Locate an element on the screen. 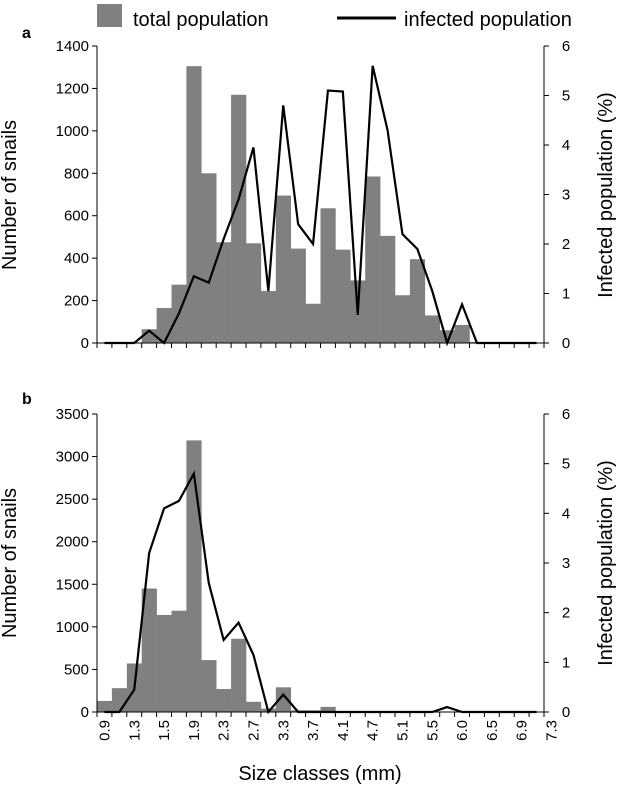 The image size is (622, 794). y-tick-label-7: 1400 is located at coordinates (72, 46).